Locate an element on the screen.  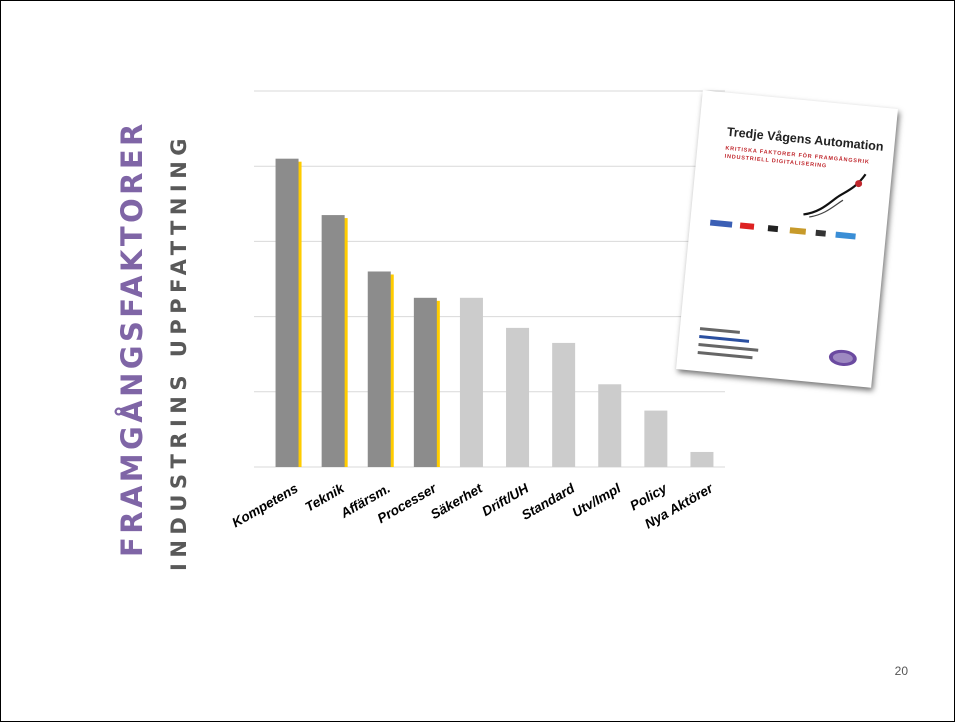
pia-logo-icon is located at coordinates (842, 357).